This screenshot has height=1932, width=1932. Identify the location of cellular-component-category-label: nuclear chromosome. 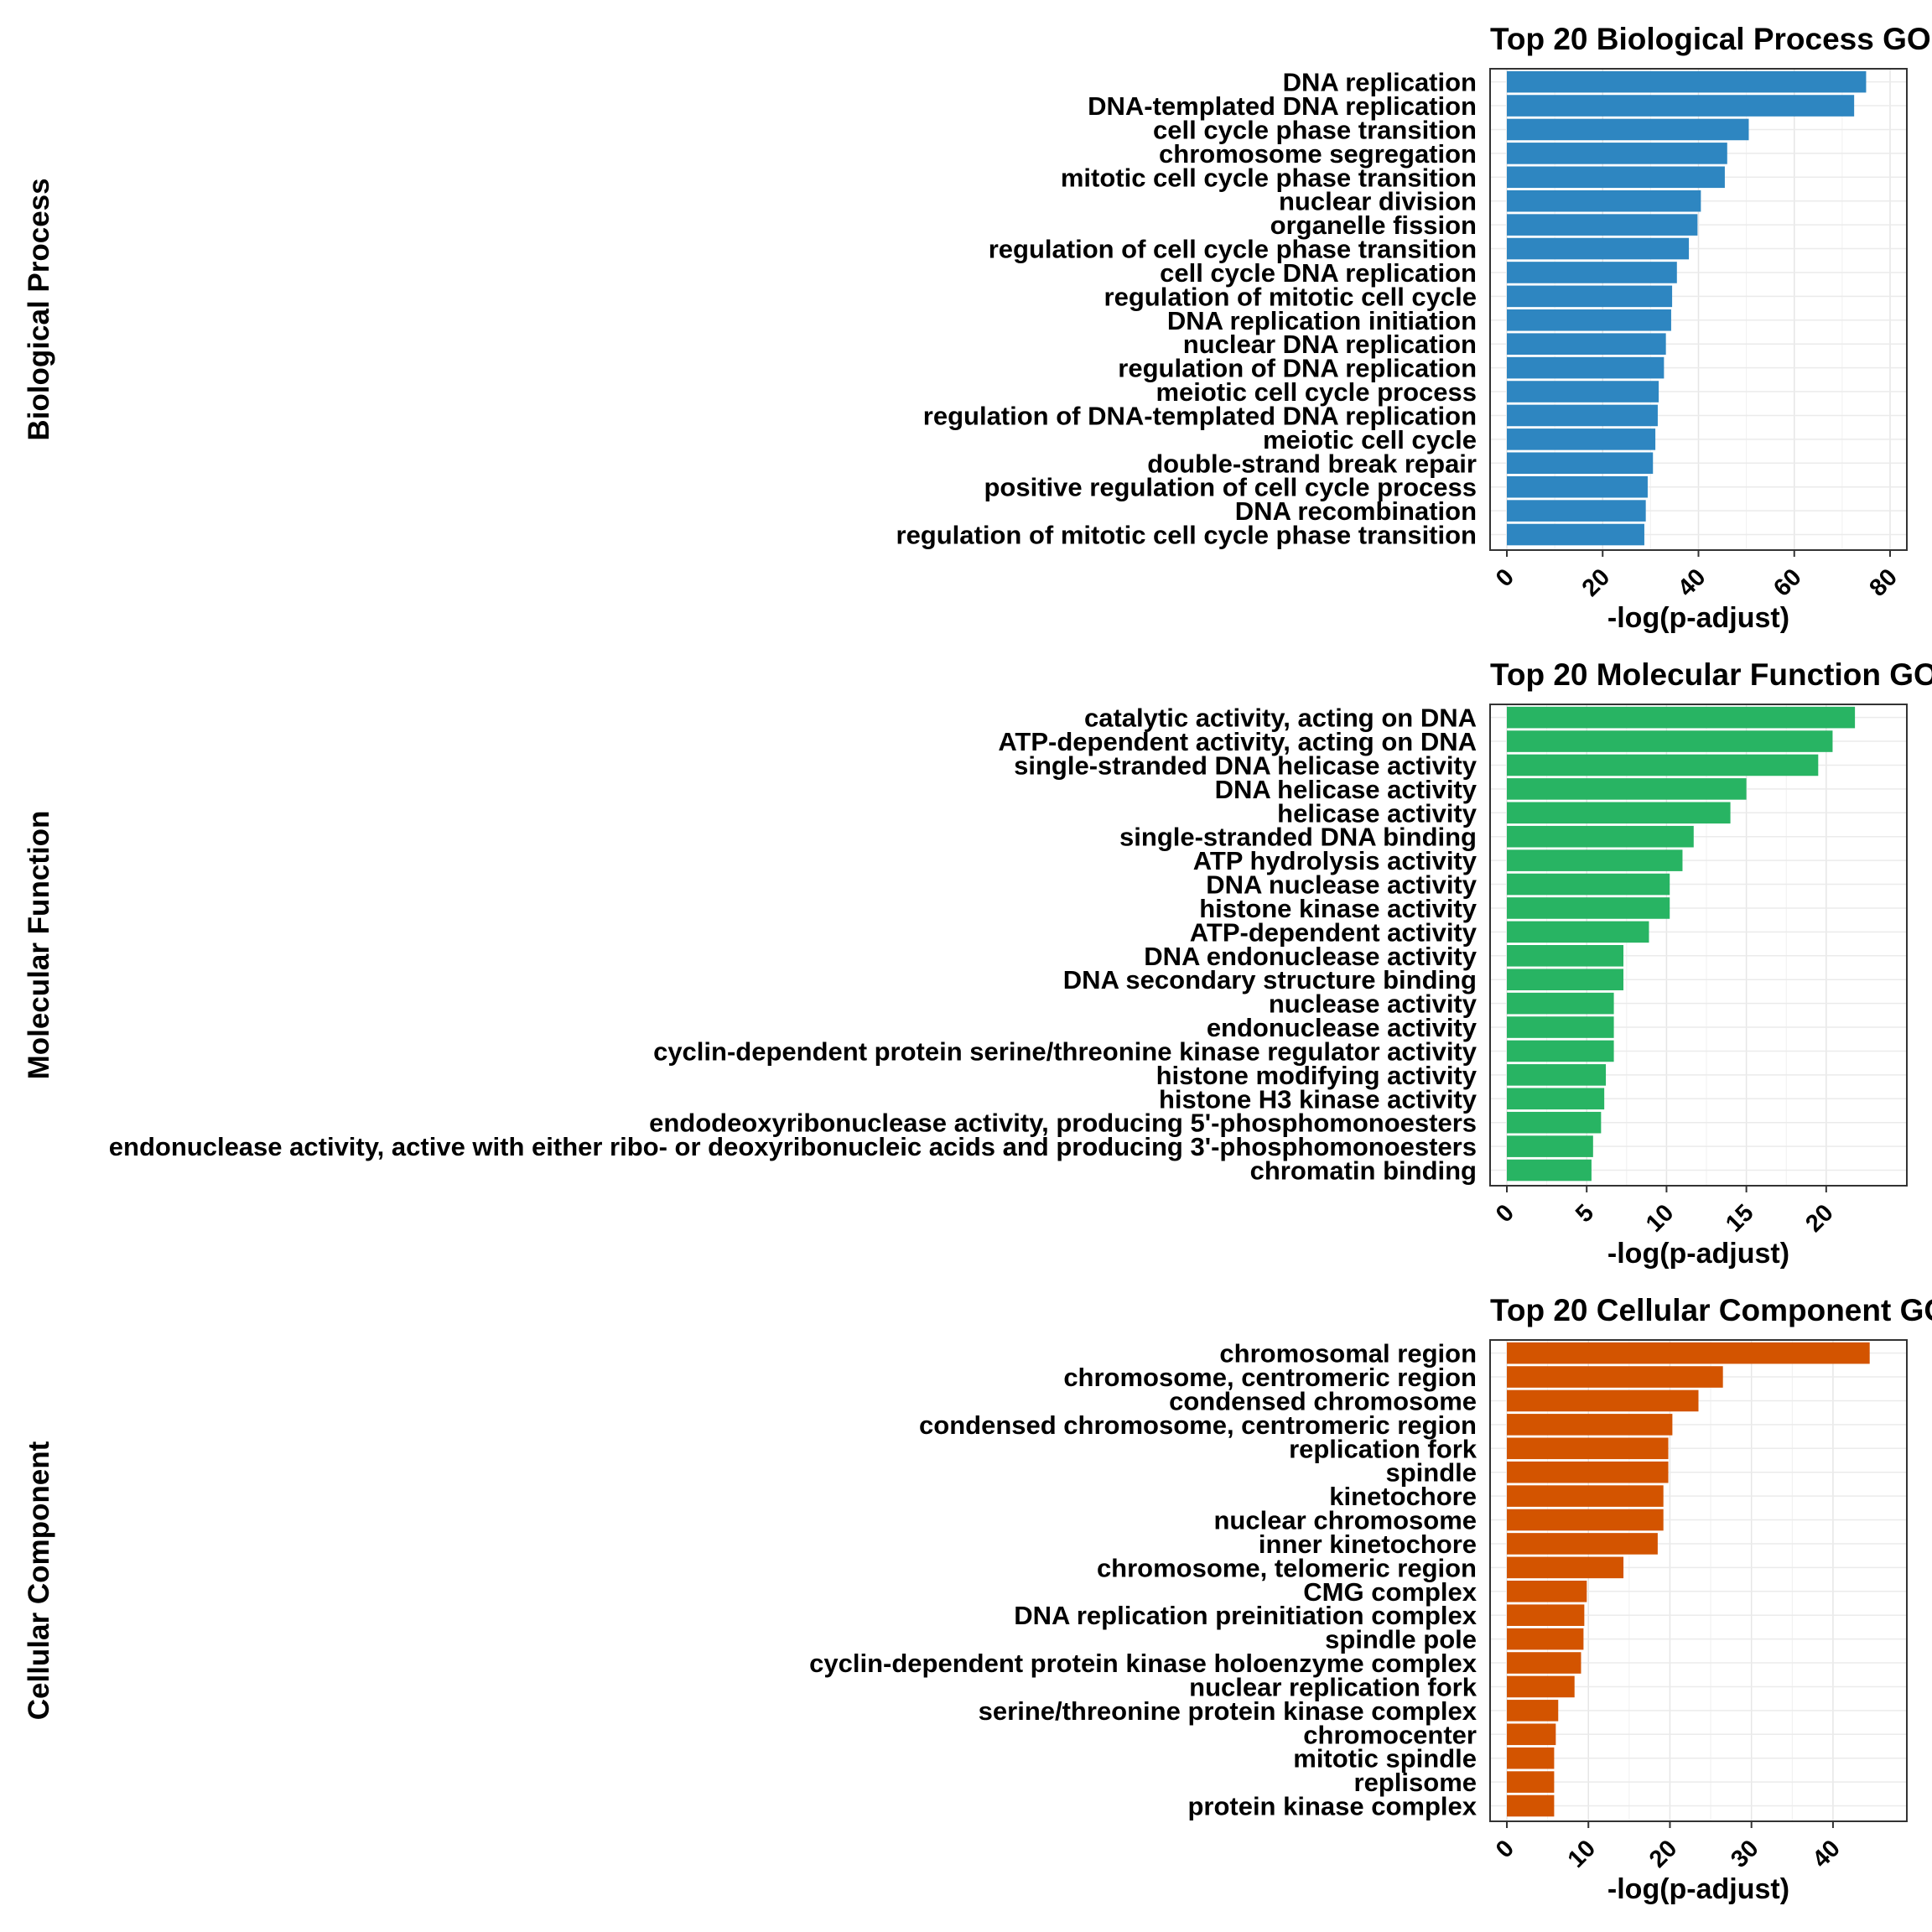
(1345, 1520).